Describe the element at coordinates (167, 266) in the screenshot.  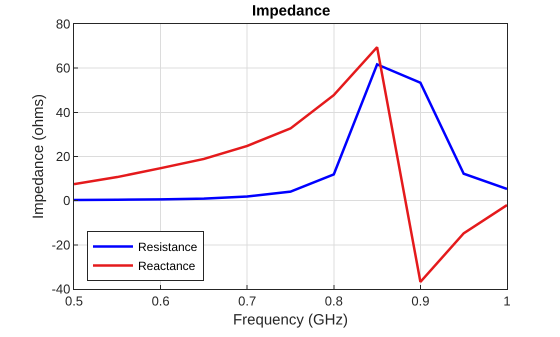
I see `legend-label: Reactance` at that location.